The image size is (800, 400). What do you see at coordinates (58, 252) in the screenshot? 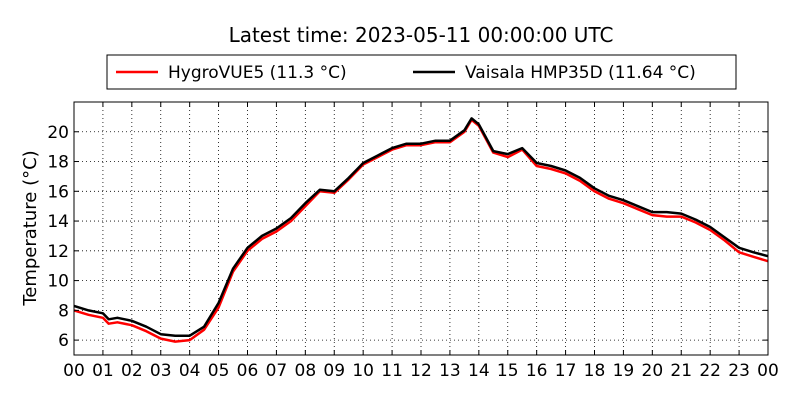
I see `y-tick-label: 12` at bounding box center [58, 252].